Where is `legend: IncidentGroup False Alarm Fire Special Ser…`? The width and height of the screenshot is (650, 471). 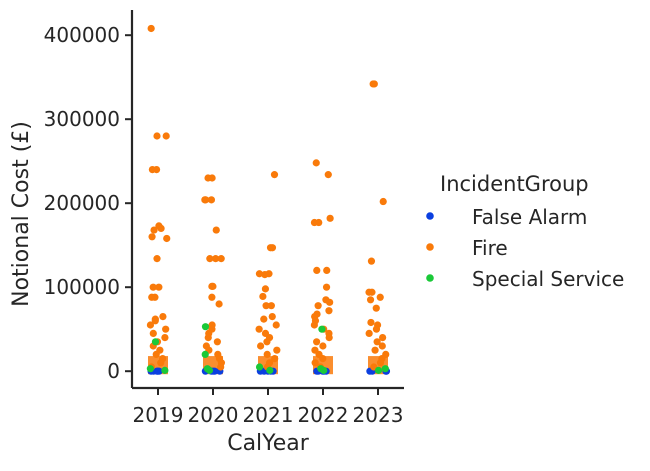 legend: IncidentGroup False Alarm Fire Special Ser… is located at coordinates (525, 231).